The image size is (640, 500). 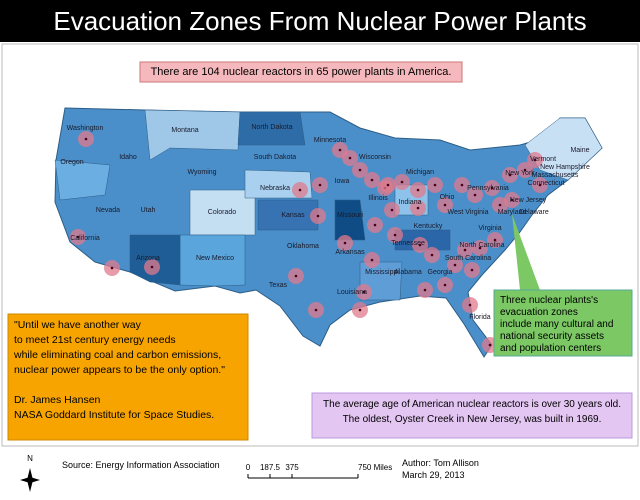 What do you see at coordinates (378, 198) in the screenshot?
I see `state-label: Illinois` at bounding box center [378, 198].